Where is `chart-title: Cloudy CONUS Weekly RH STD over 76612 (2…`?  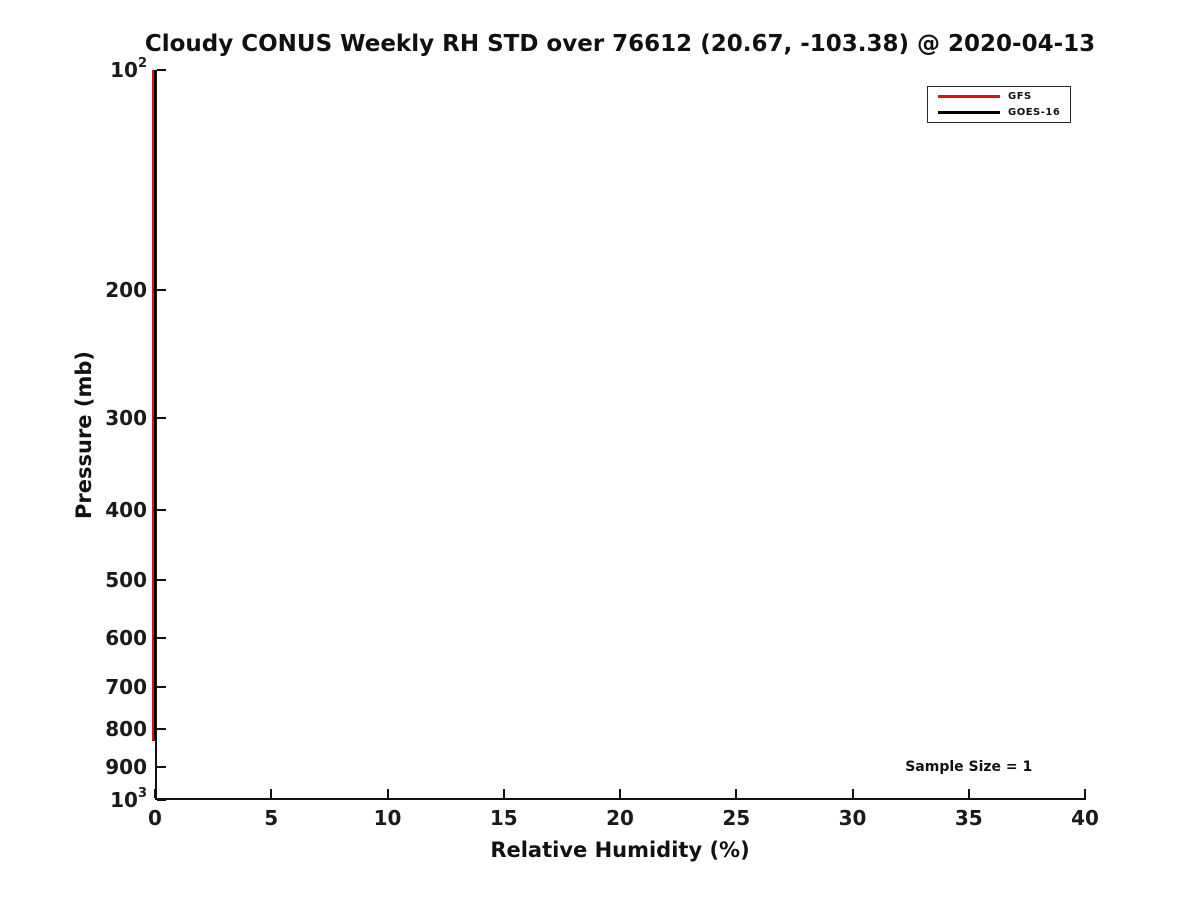
chart-title: Cloudy CONUS Weekly RH STD over 76612 (2… is located at coordinates (620, 44).